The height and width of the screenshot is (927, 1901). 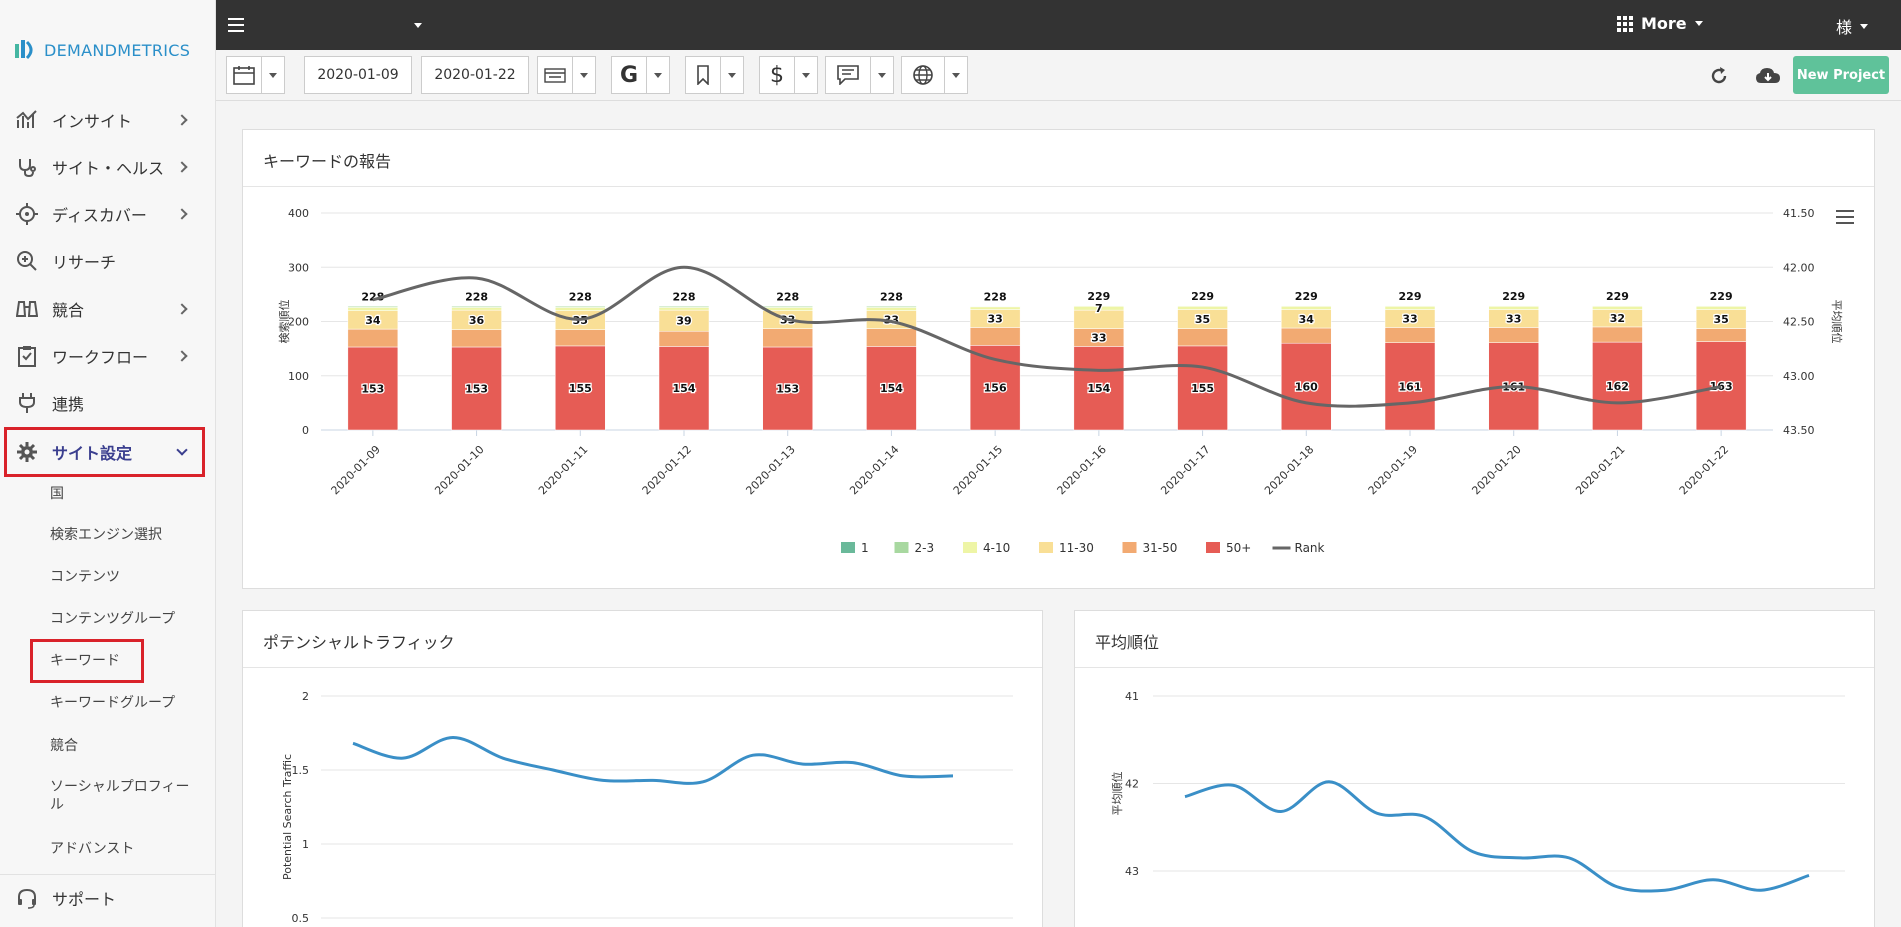 I want to click on date-to-field: 2020-01-22, so click(x=475, y=75).